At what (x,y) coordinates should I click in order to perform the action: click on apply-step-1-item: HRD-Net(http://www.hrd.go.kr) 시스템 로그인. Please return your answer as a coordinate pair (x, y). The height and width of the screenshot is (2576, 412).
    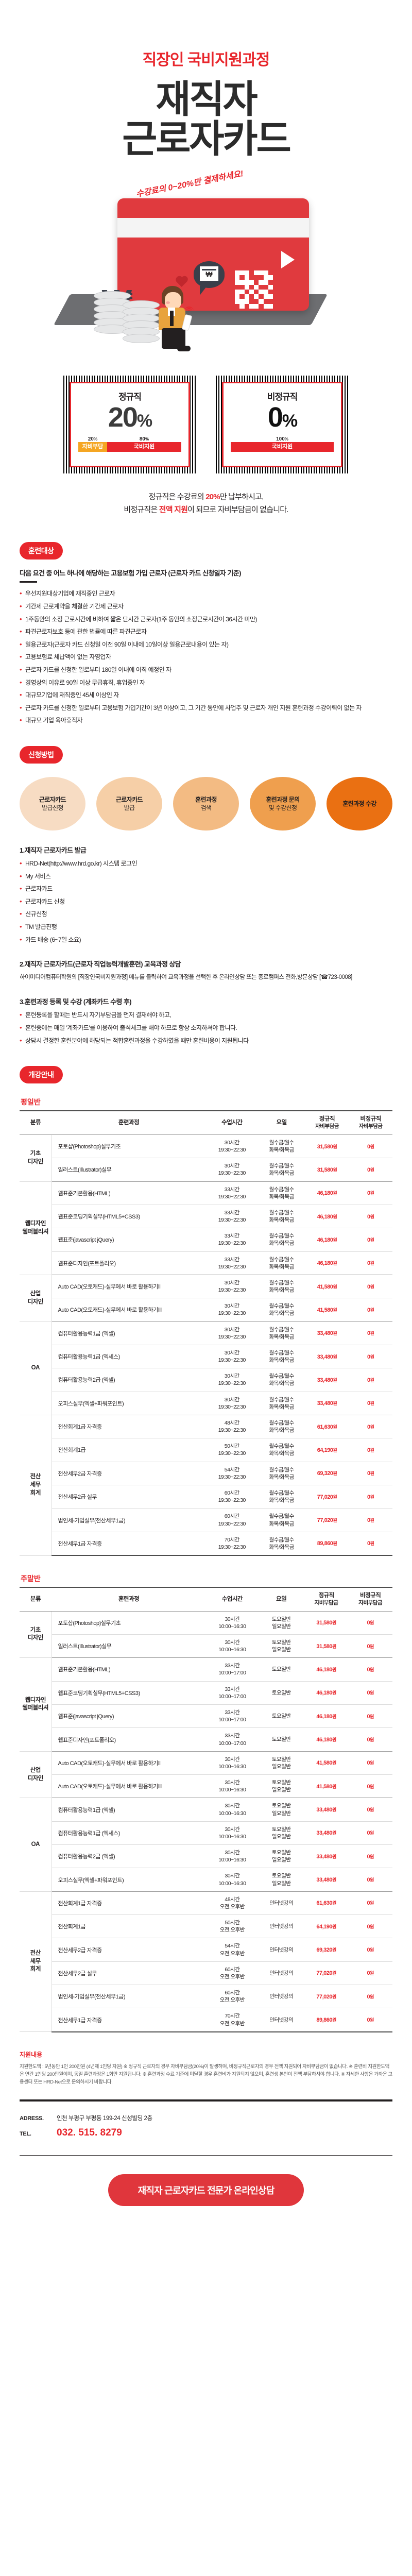
    Looking at the image, I should click on (206, 863).